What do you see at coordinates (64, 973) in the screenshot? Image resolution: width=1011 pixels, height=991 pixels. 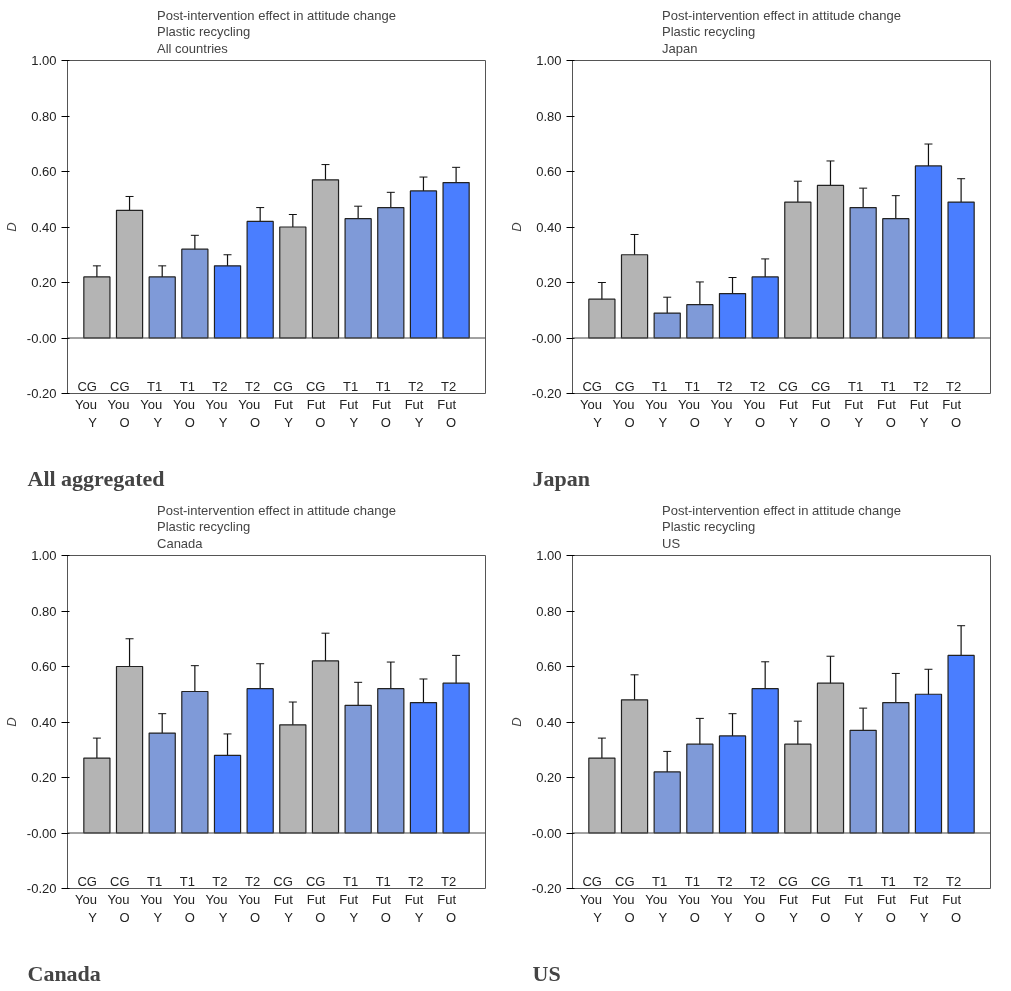 I see `text: Canada` at bounding box center [64, 973].